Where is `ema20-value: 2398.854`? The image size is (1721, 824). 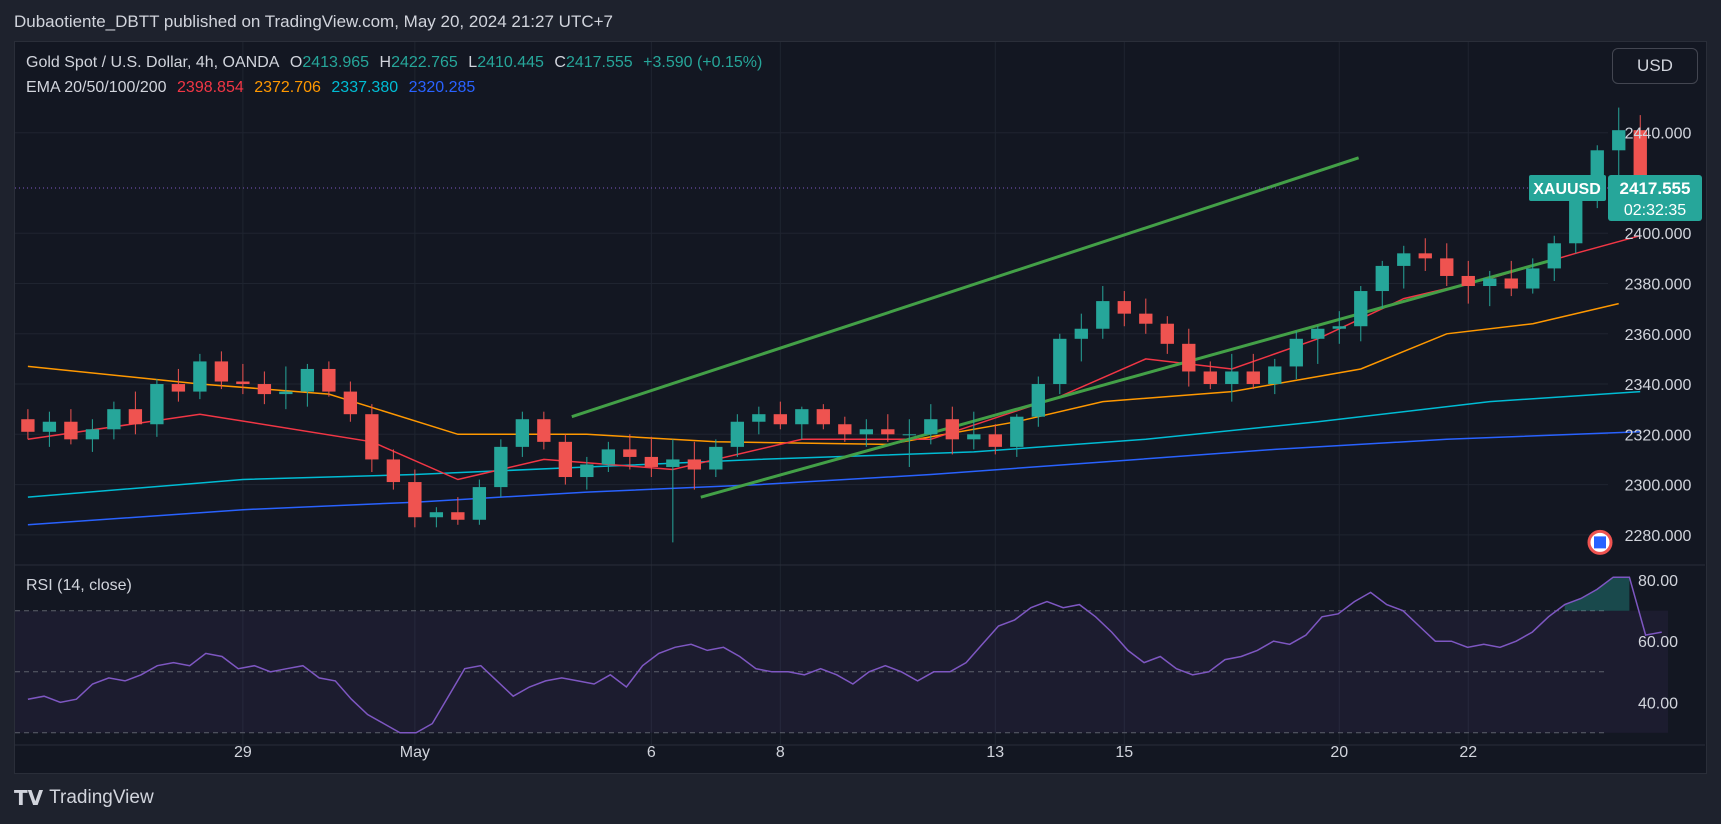
ema20-value: 2398.854 is located at coordinates (210, 87).